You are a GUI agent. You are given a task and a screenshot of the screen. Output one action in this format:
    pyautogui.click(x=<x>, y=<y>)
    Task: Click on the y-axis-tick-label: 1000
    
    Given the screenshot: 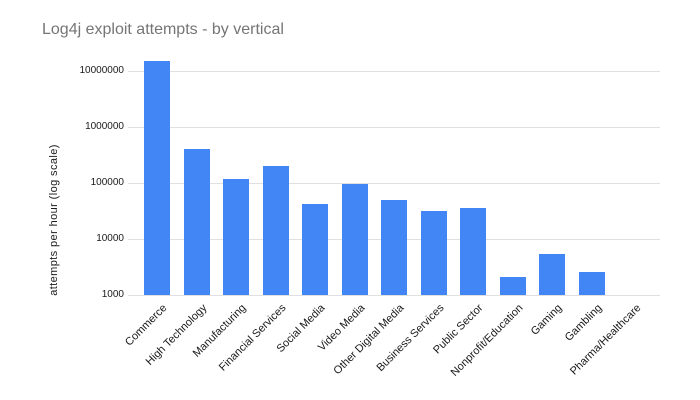 What is the action you would take?
    pyautogui.click(x=112, y=294)
    